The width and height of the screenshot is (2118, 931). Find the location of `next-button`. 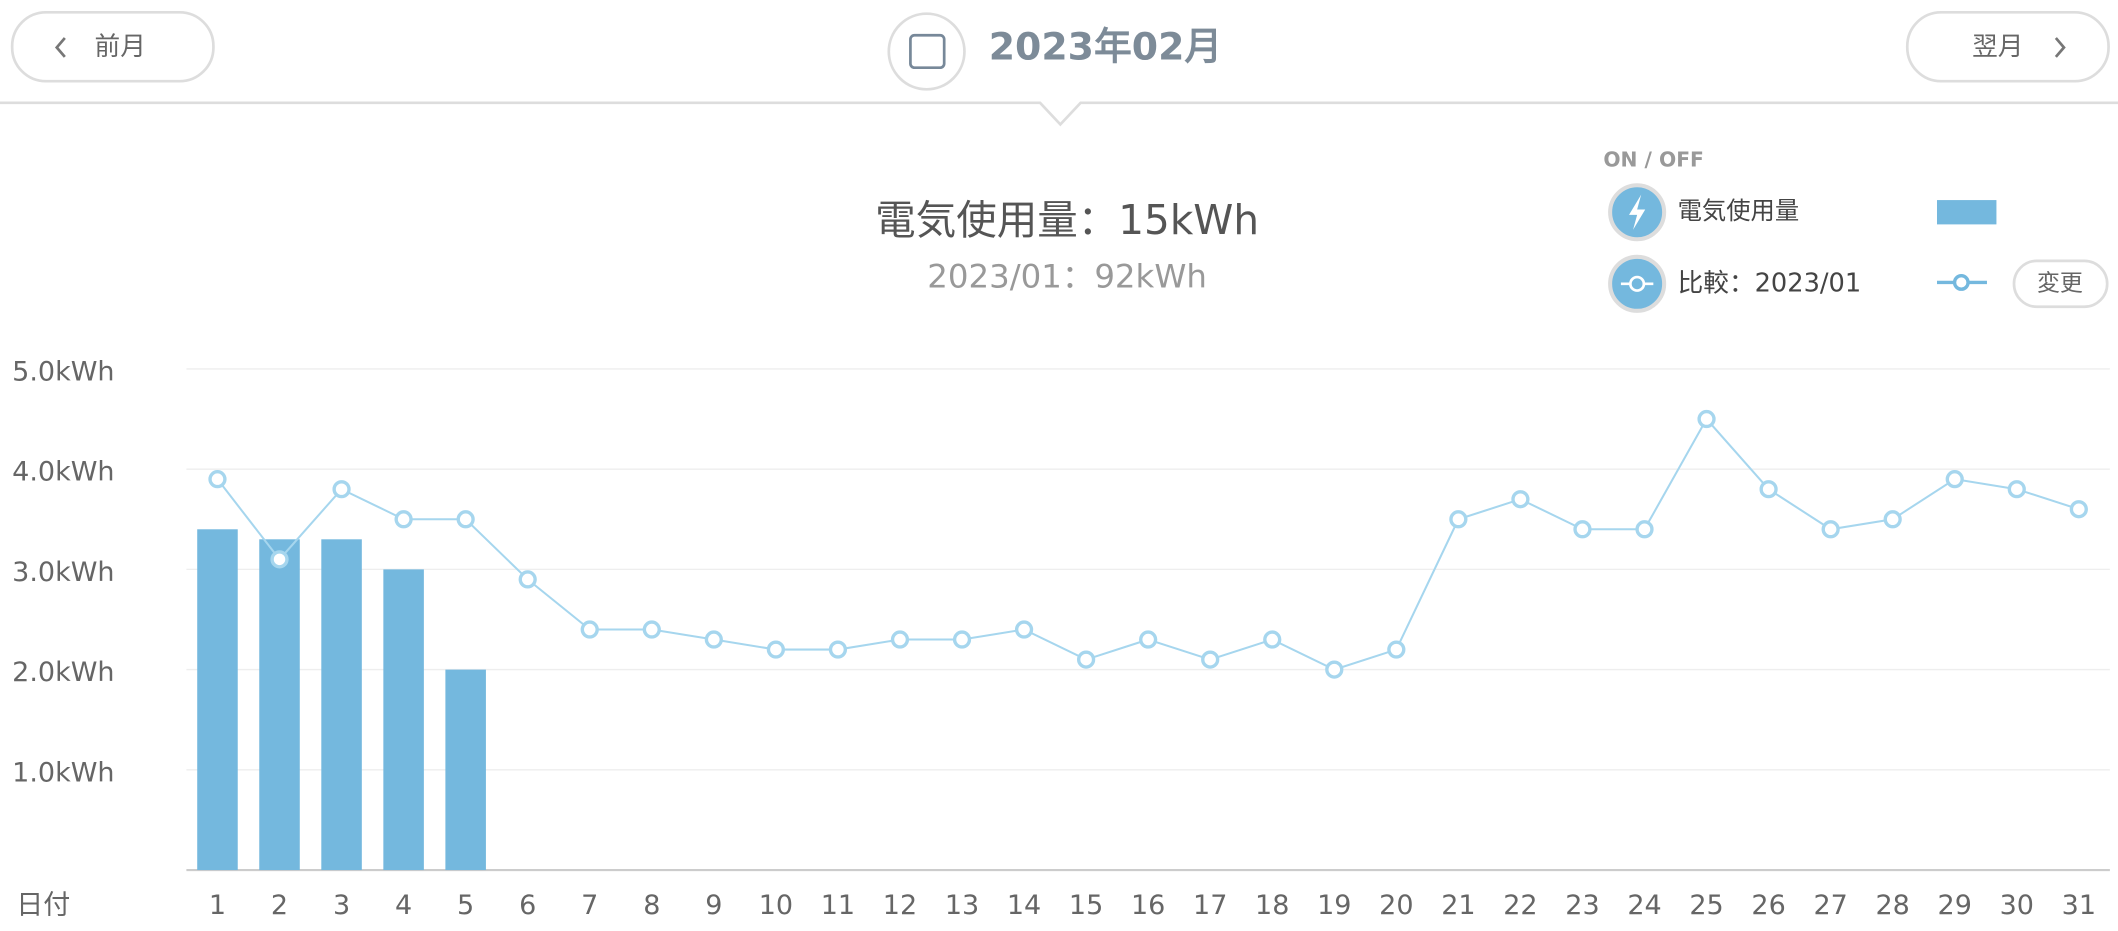

next-button is located at coordinates (2007, 46).